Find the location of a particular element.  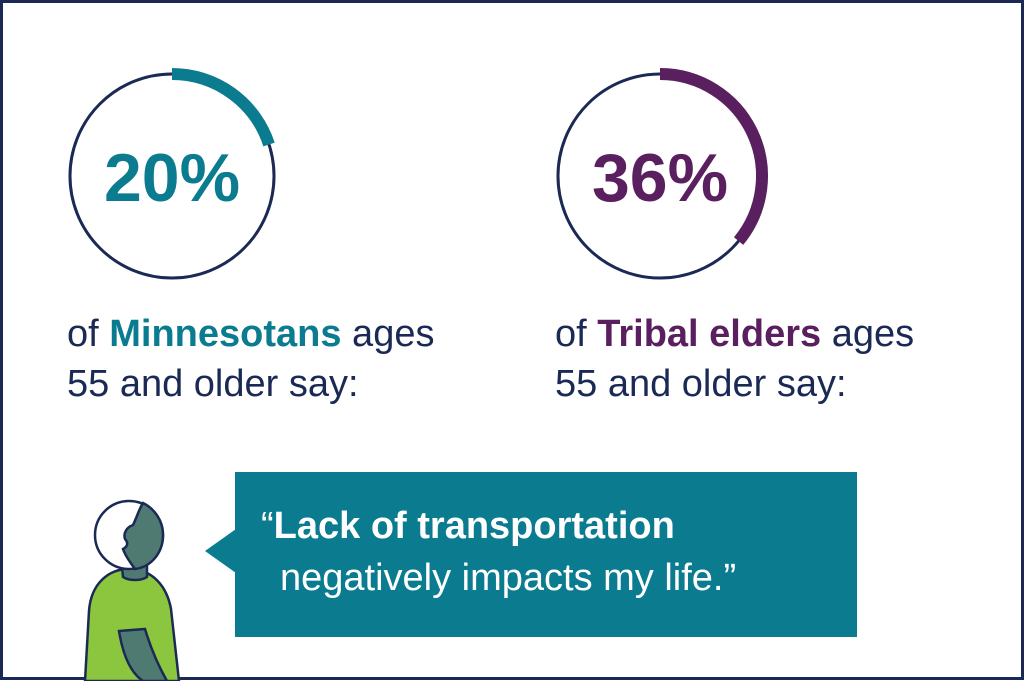

caption-tribal-elders: of Tribal elders ages 55 and older say: is located at coordinates (734, 359).